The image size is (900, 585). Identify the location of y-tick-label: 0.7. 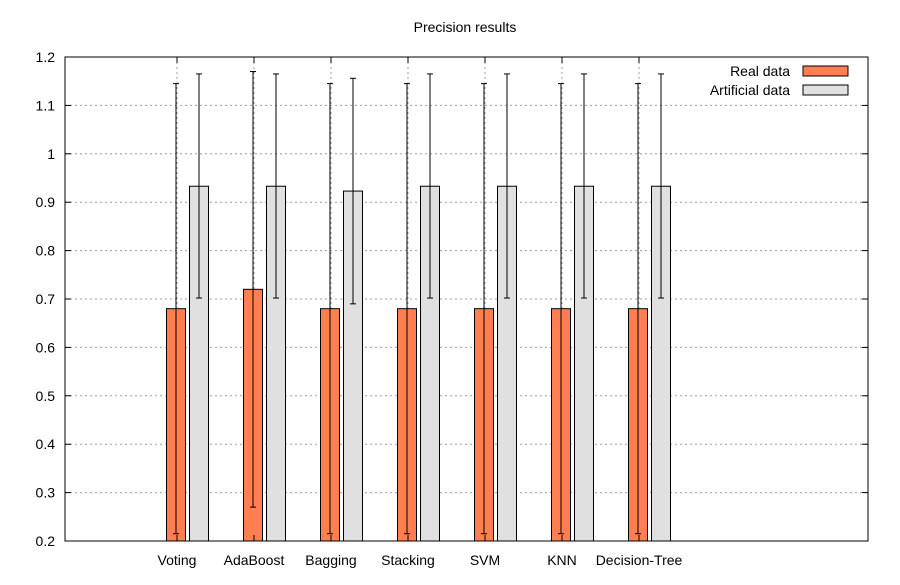
(46, 299).